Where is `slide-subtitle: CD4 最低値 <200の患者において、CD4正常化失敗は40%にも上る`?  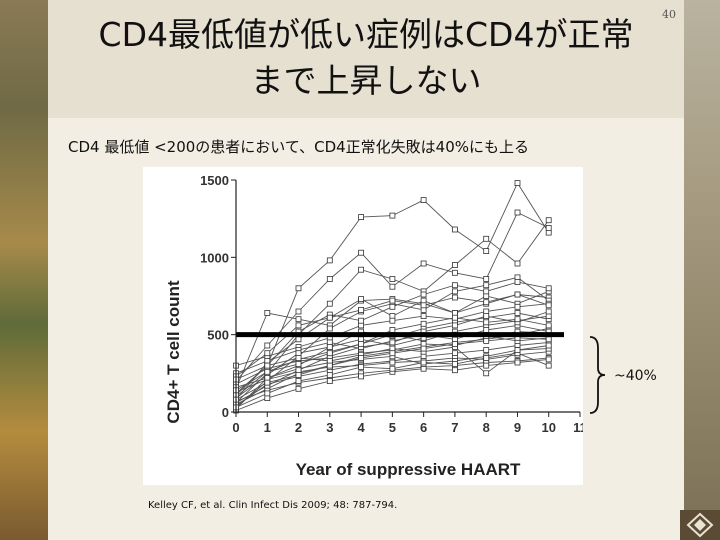
slide-subtitle: CD4 最低値 <200の患者において、CD4正常化失敗は40%にも上る is located at coordinates (299, 147).